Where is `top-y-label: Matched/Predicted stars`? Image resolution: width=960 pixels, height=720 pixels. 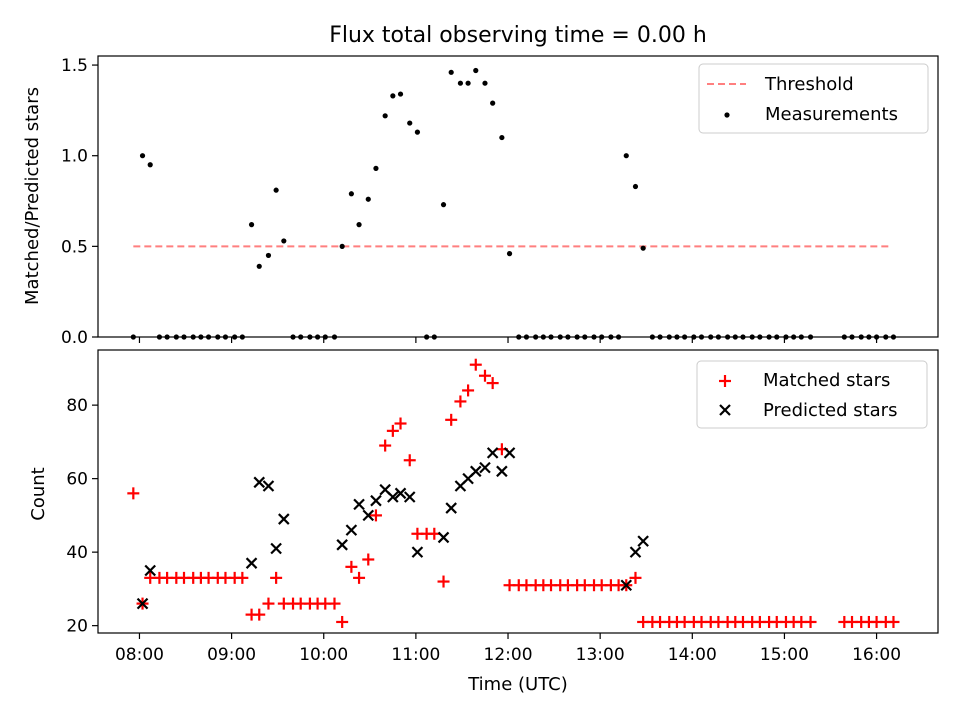
top-y-label: Matched/Predicted stars is located at coordinates (32, 196).